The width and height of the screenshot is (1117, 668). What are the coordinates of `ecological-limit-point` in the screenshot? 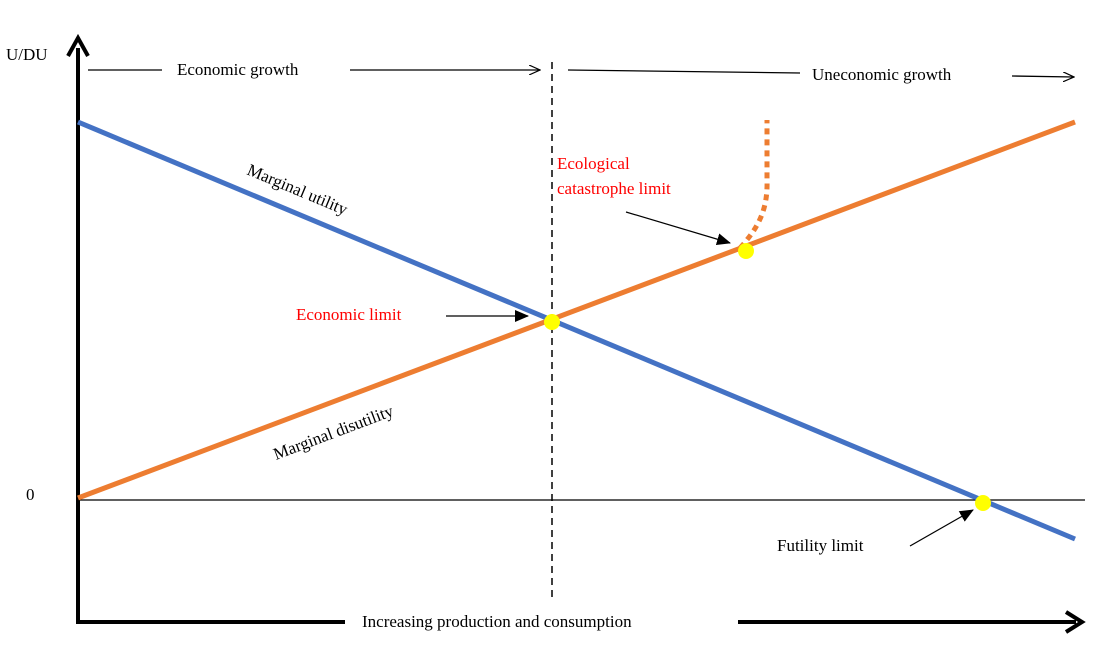 It's located at (746, 251).